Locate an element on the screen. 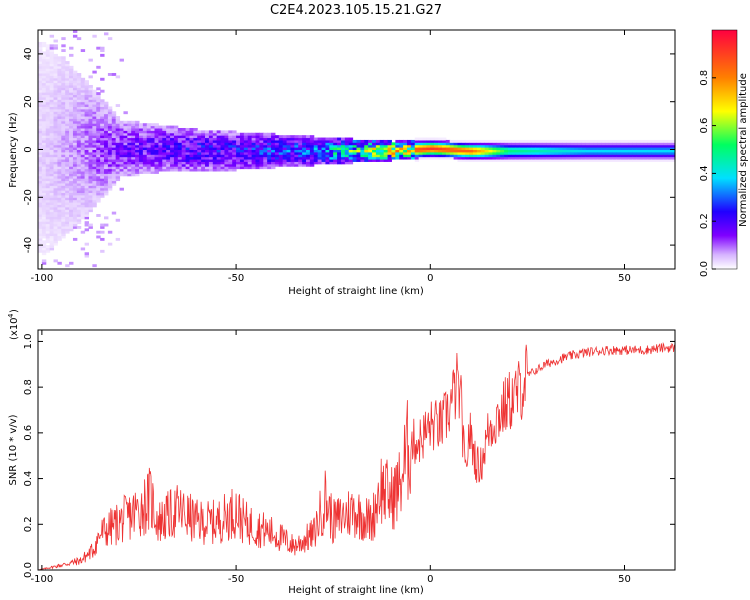 This screenshot has height=600, width=750. y-tick-label: 40 is located at coordinates (28, 54).